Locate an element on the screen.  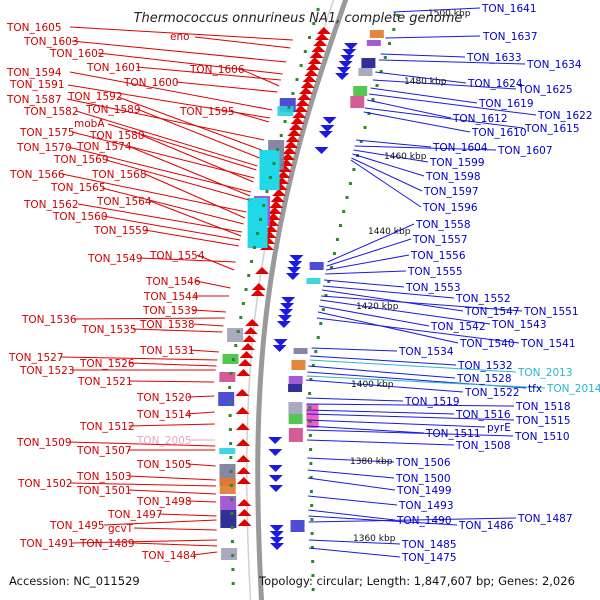
gene-label: TON_1637 is located at coordinates (510, 37).